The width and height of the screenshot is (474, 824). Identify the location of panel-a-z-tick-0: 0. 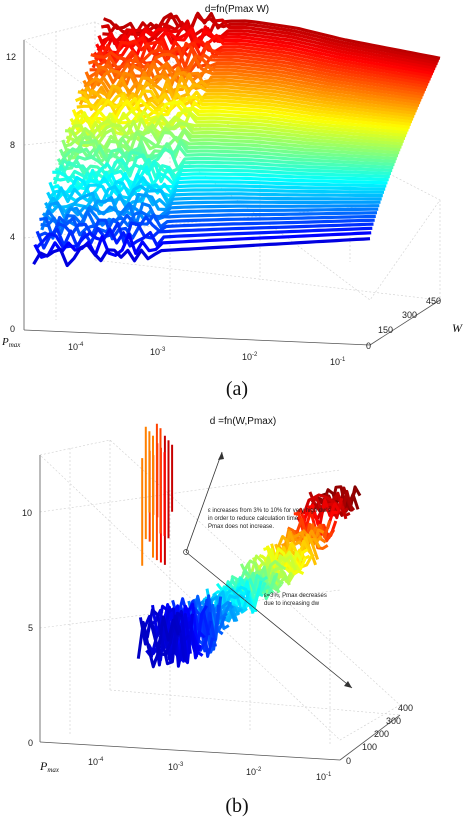
(12, 329).